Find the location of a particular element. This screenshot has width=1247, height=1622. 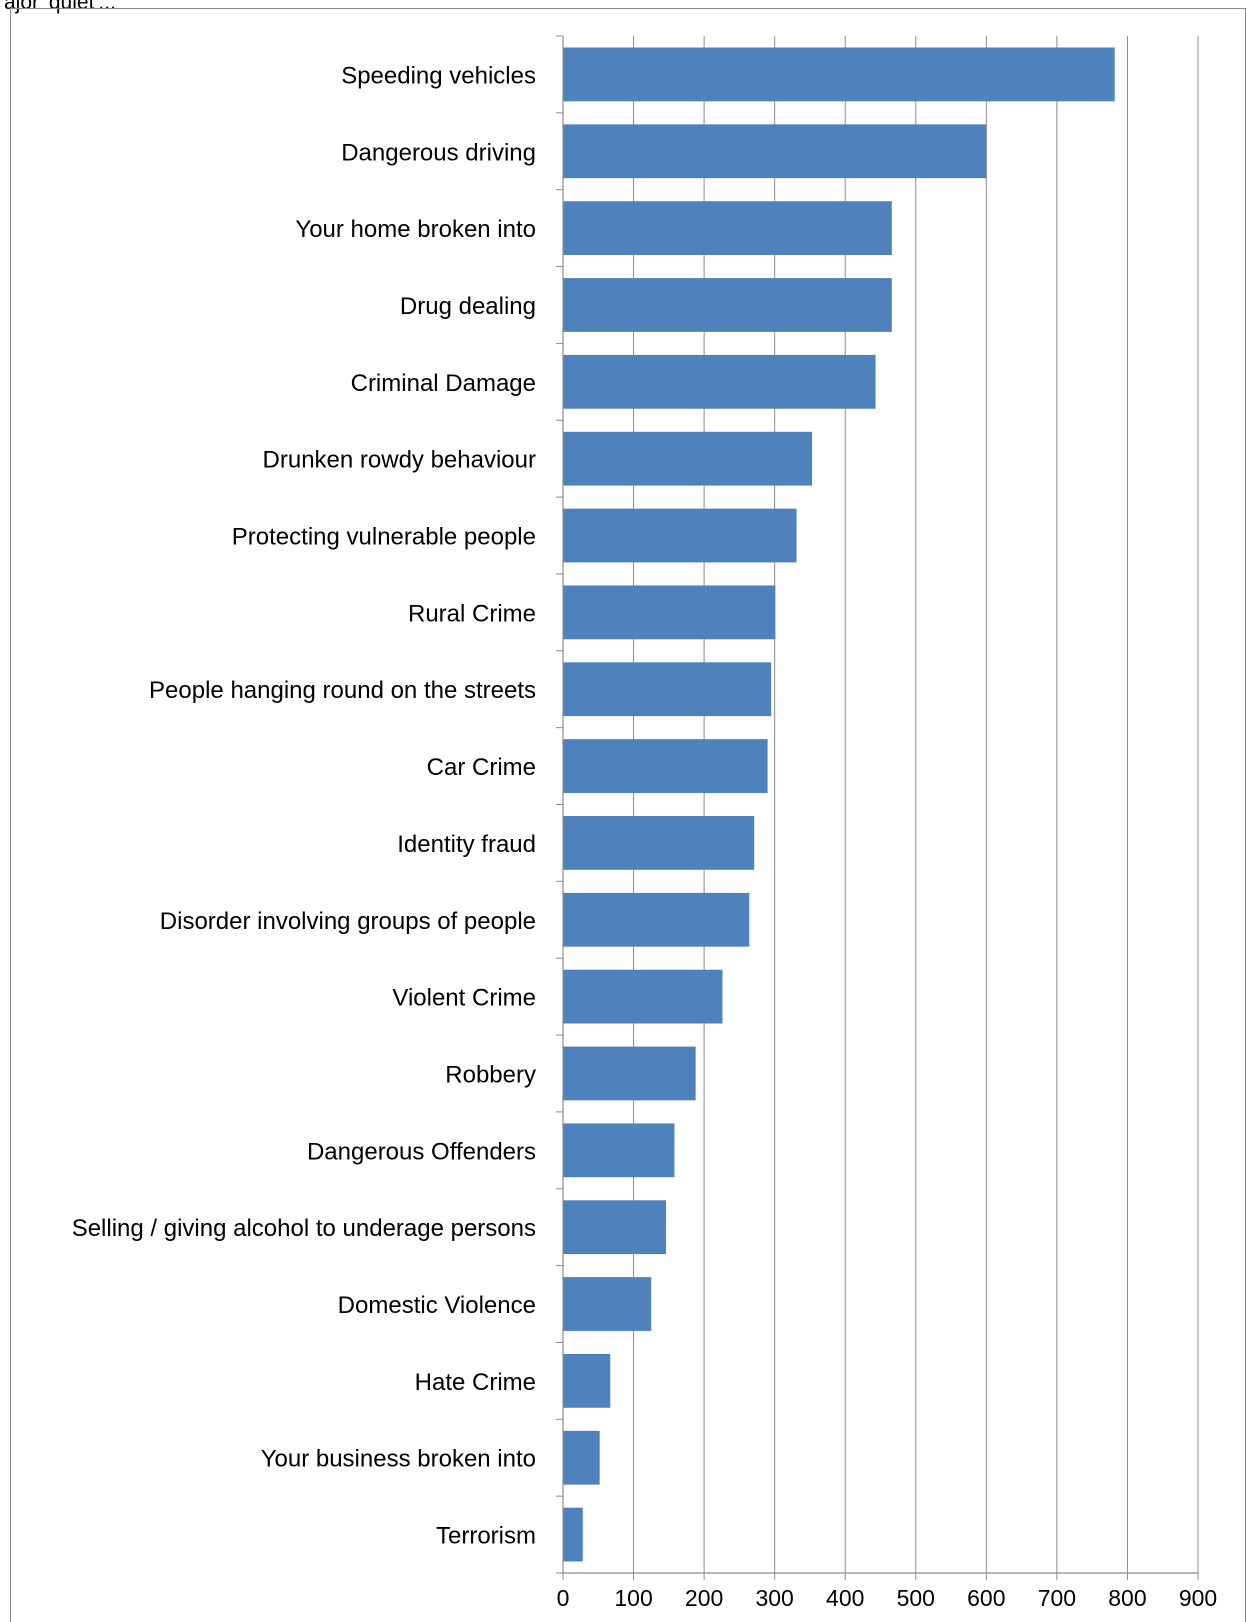

category-label: Criminal Damage is located at coordinates (443, 383).